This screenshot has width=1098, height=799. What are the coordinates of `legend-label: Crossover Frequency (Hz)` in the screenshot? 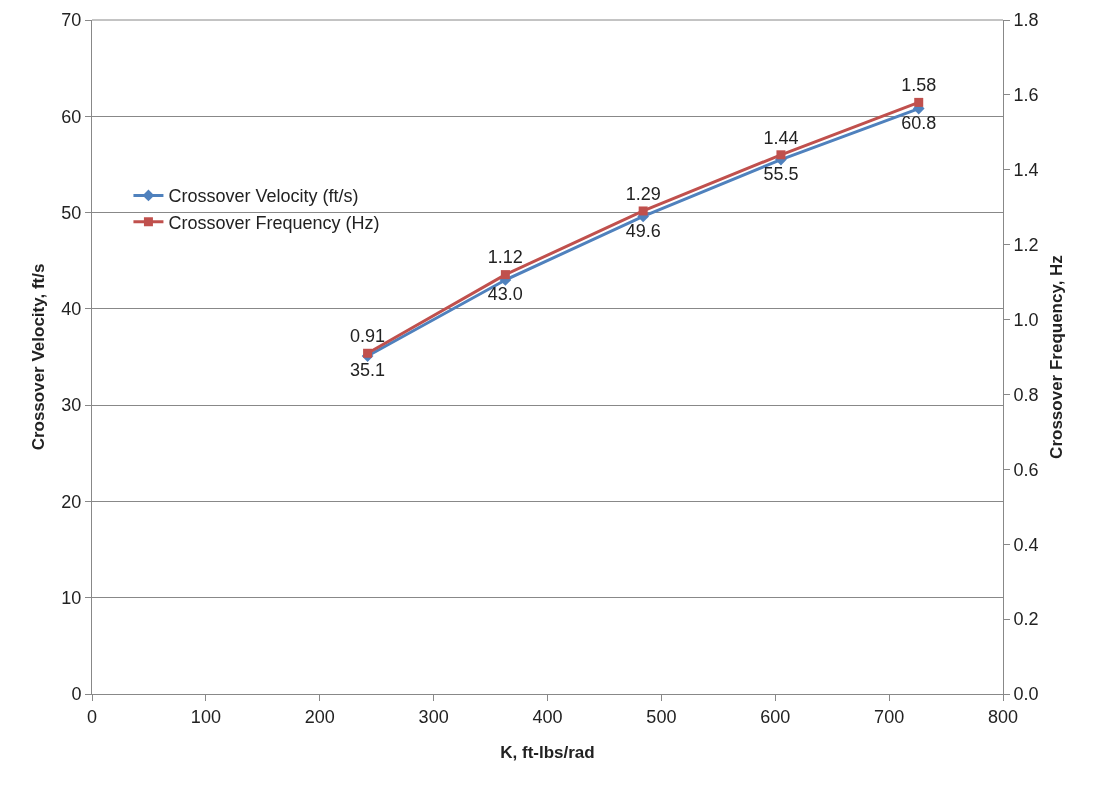 It's located at (274, 222).